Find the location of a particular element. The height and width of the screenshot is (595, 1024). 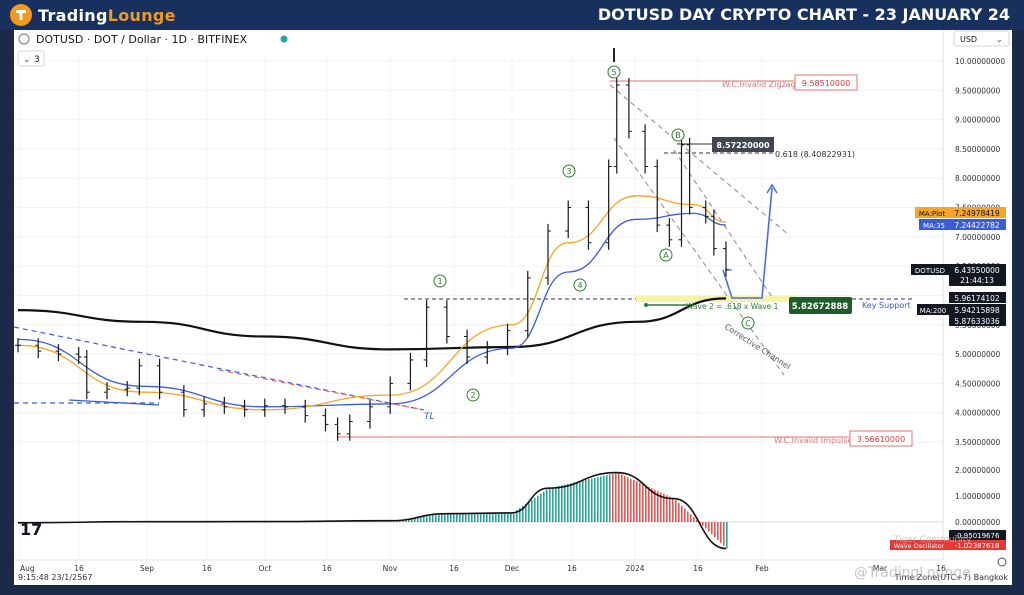

x-axis: Aug 16 Sep 16 Oct 16 Nov 16 Dec 16 2024 16 Feb Mar 16 is located at coordinates (483, 568).